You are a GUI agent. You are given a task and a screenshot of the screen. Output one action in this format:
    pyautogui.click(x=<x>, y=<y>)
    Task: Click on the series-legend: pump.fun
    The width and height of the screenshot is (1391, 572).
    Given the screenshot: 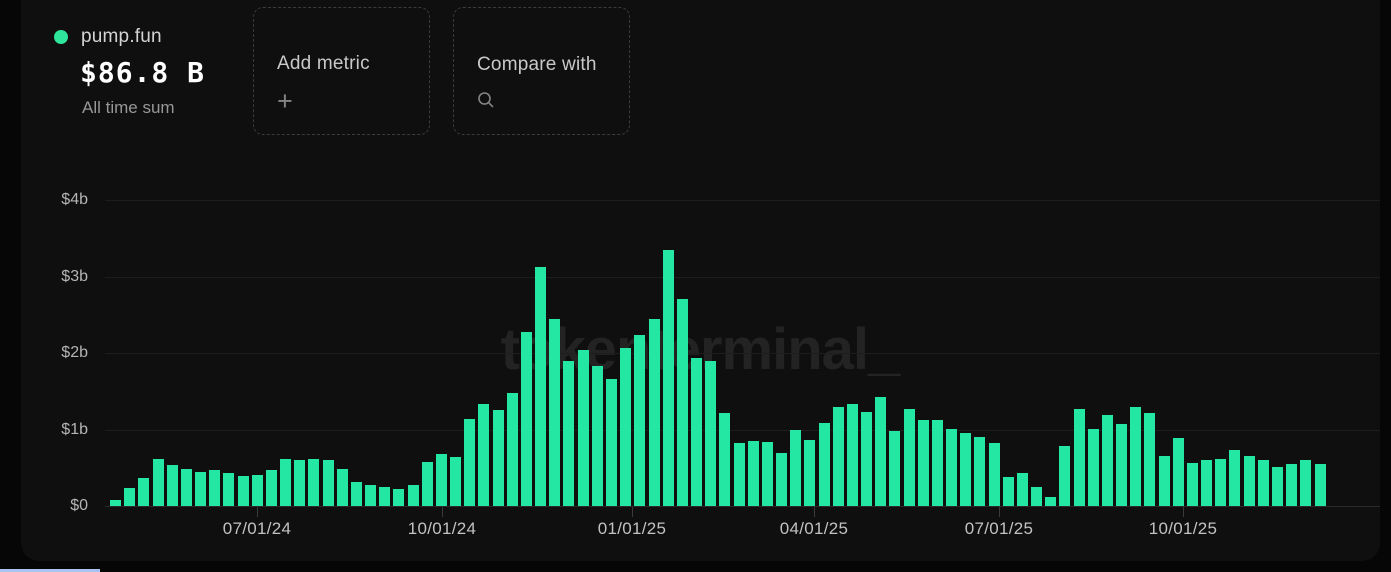 What is the action you would take?
    pyautogui.click(x=108, y=37)
    